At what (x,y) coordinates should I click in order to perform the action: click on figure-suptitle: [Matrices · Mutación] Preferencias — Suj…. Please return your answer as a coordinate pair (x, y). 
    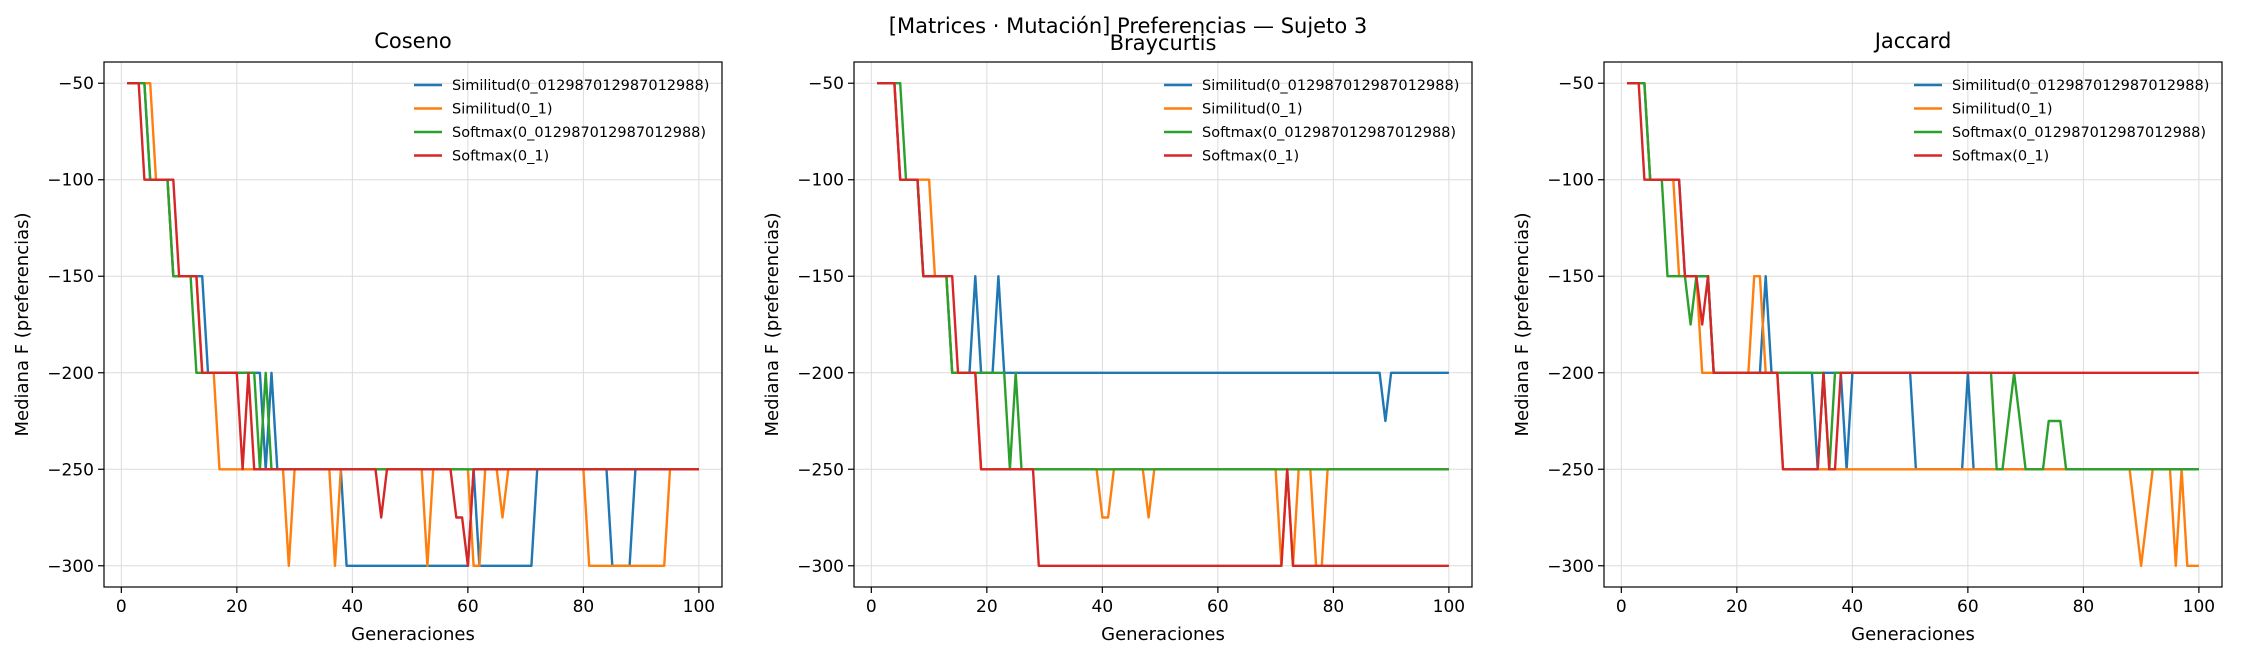
    Looking at the image, I should click on (1128, 26).